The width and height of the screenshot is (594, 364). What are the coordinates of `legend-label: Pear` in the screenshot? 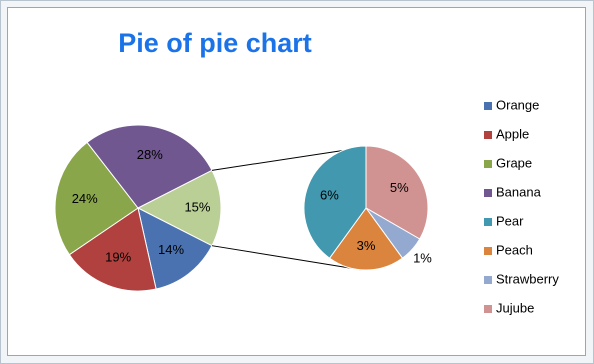 It's located at (510, 220).